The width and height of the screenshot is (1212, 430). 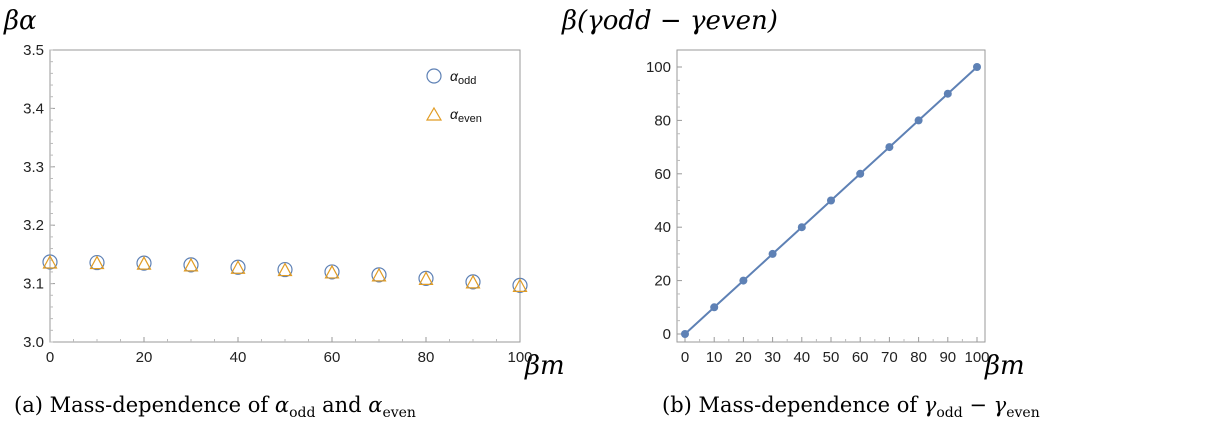 I want to click on panel-b-x-tick-label: 30, so click(x=772, y=357).